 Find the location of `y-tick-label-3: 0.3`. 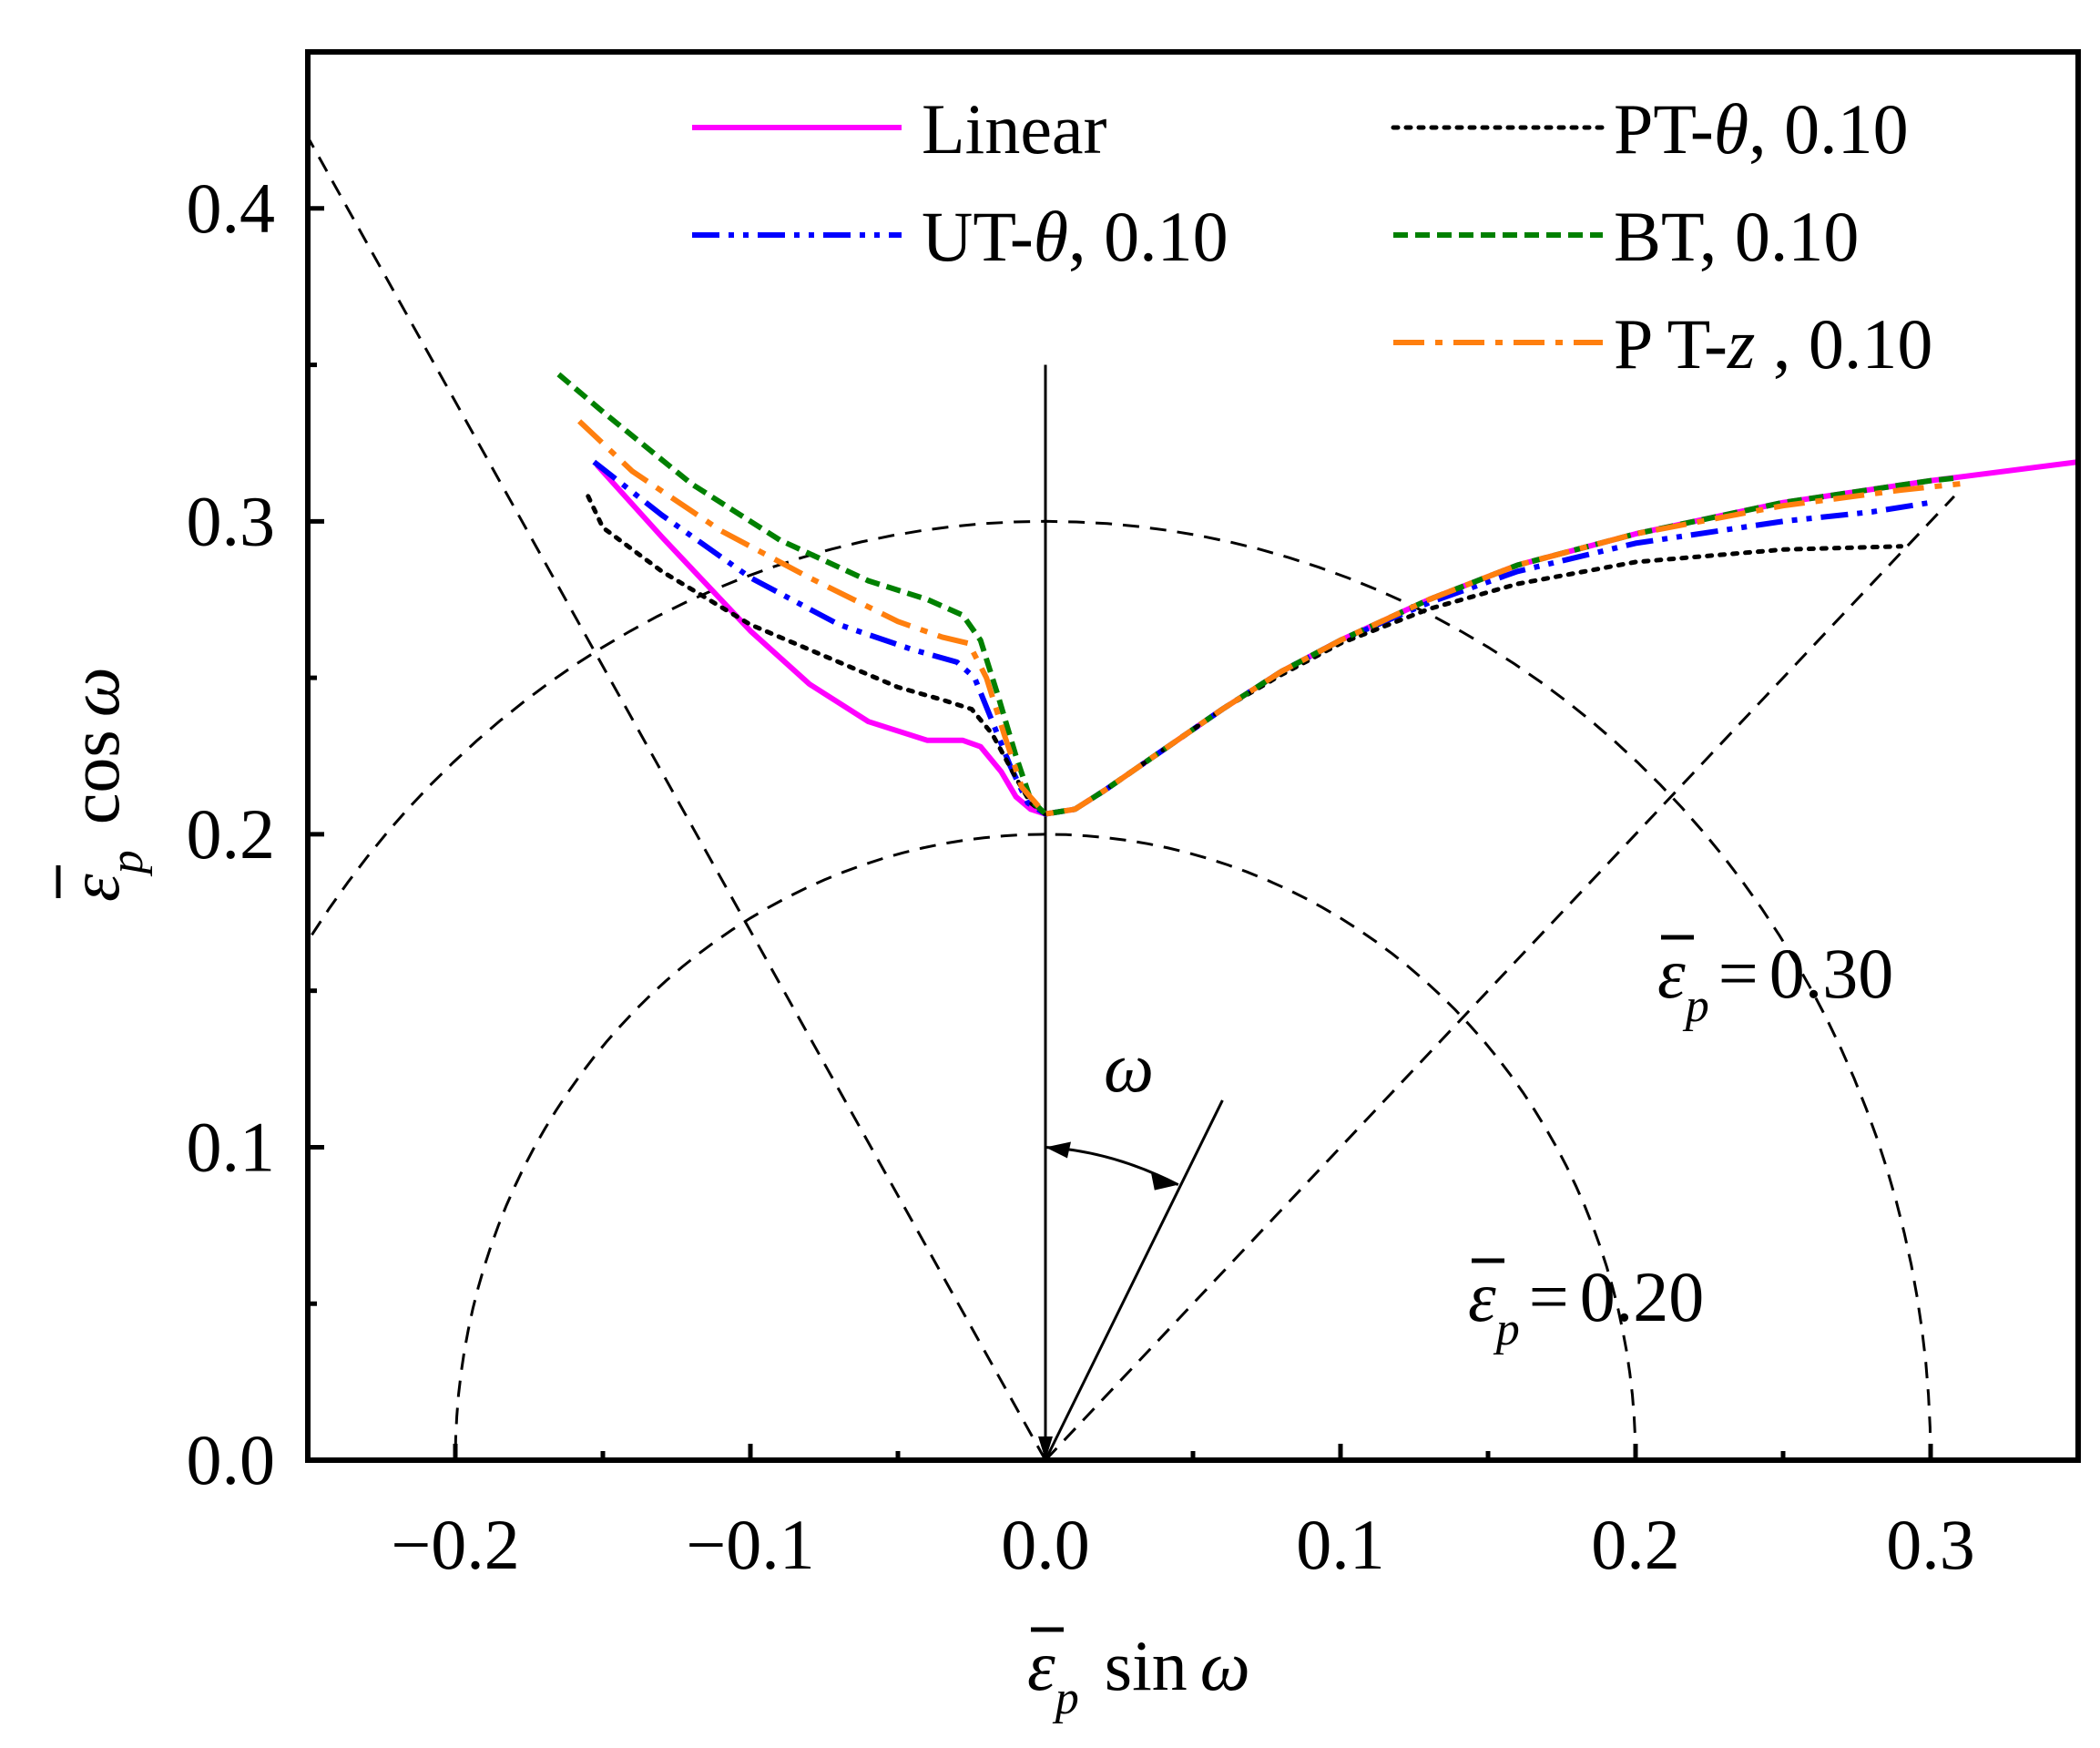

y-tick-label-3: 0.3 is located at coordinates (231, 520).